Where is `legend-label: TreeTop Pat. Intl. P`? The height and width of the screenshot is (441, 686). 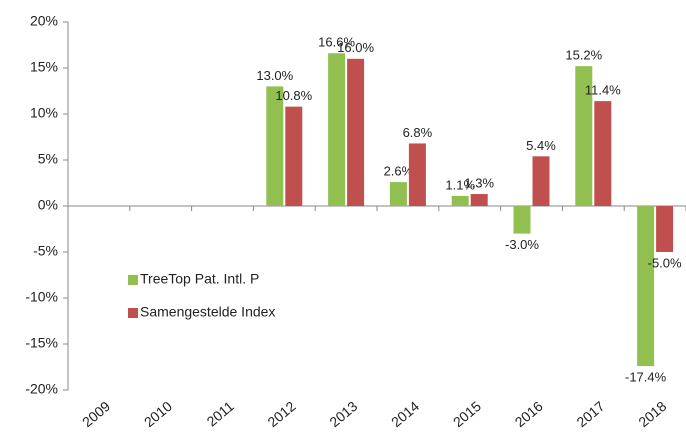
legend-label: TreeTop Pat. Intl. P is located at coordinates (199, 279).